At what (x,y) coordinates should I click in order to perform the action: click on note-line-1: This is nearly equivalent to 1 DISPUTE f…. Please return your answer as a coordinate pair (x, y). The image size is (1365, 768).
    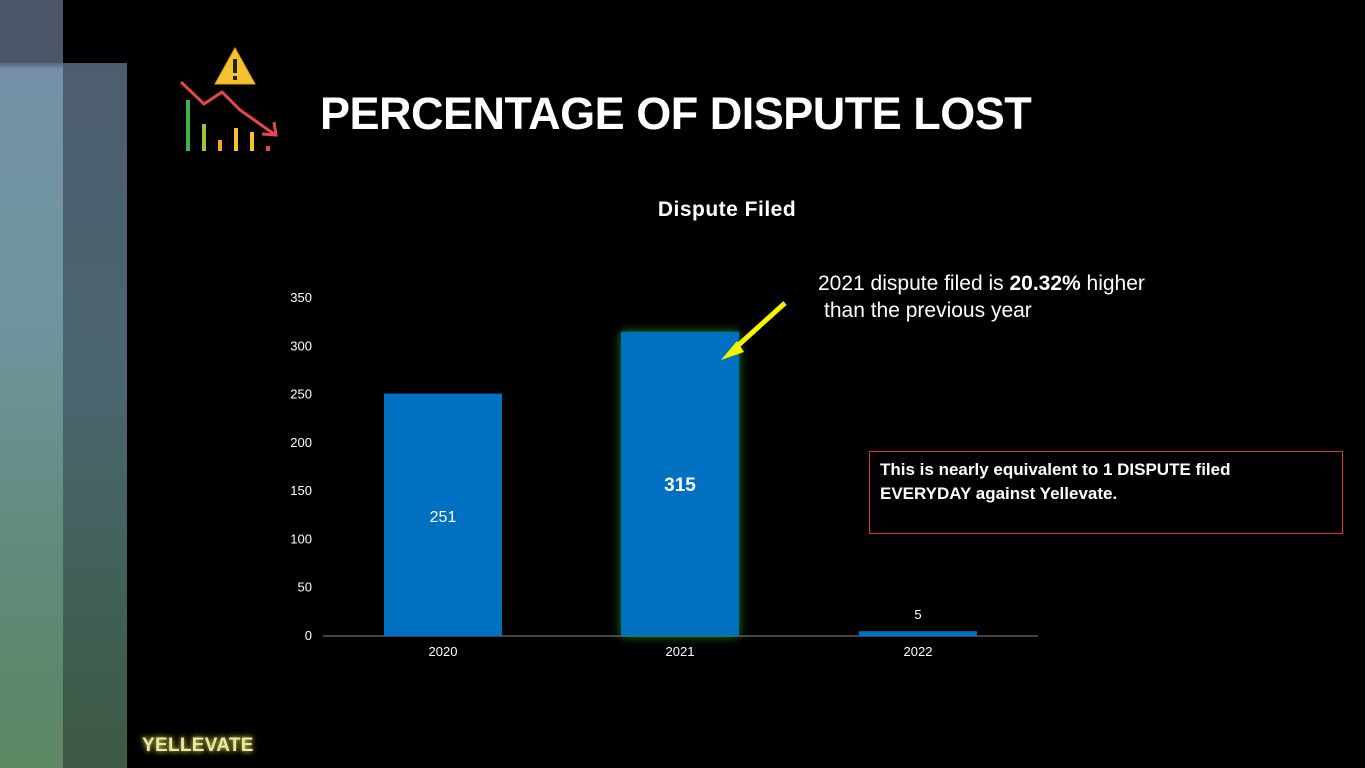
    Looking at the image, I should click on (1055, 469).